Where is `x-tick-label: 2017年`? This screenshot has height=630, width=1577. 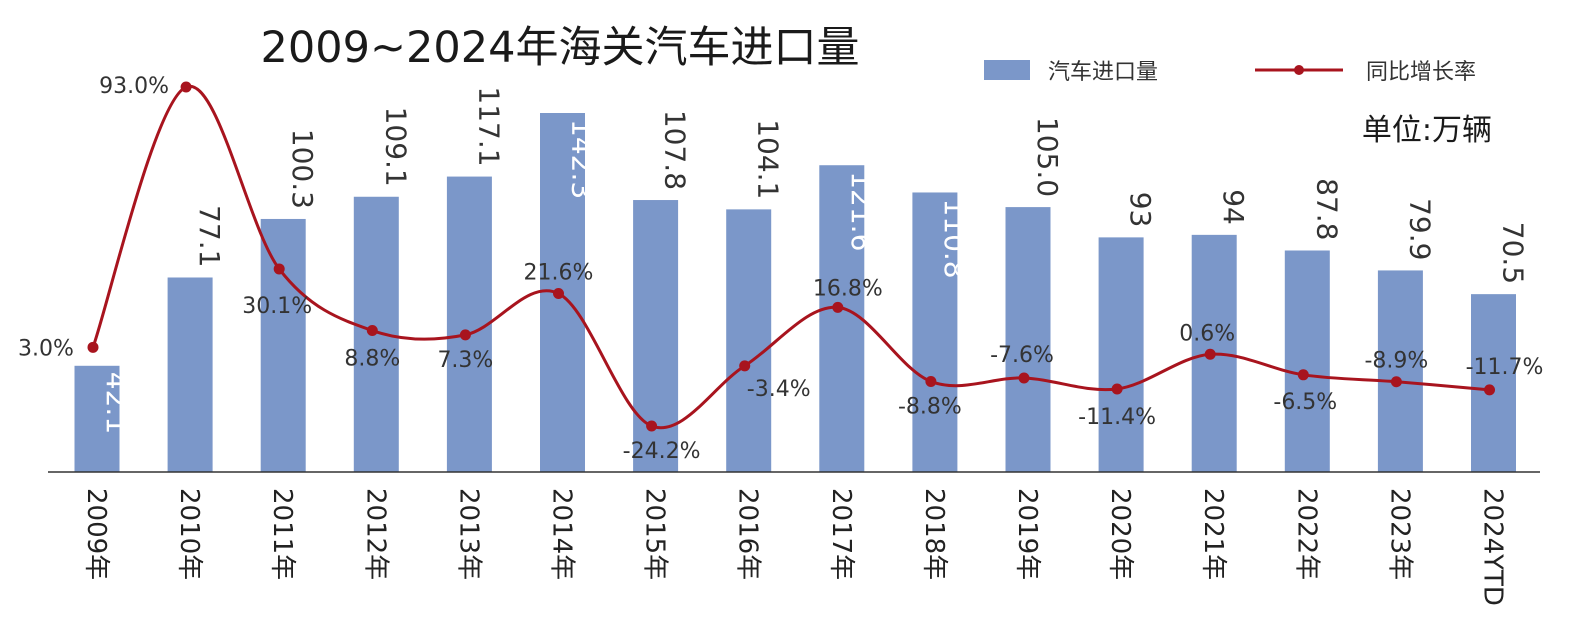 x-tick-label: 2017年 is located at coordinates (841, 534).